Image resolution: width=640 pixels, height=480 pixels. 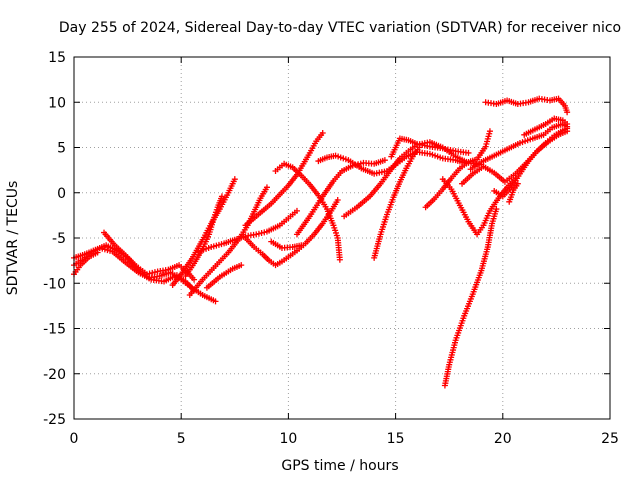 I want to click on series-sat-w, so click(x=531, y=162).